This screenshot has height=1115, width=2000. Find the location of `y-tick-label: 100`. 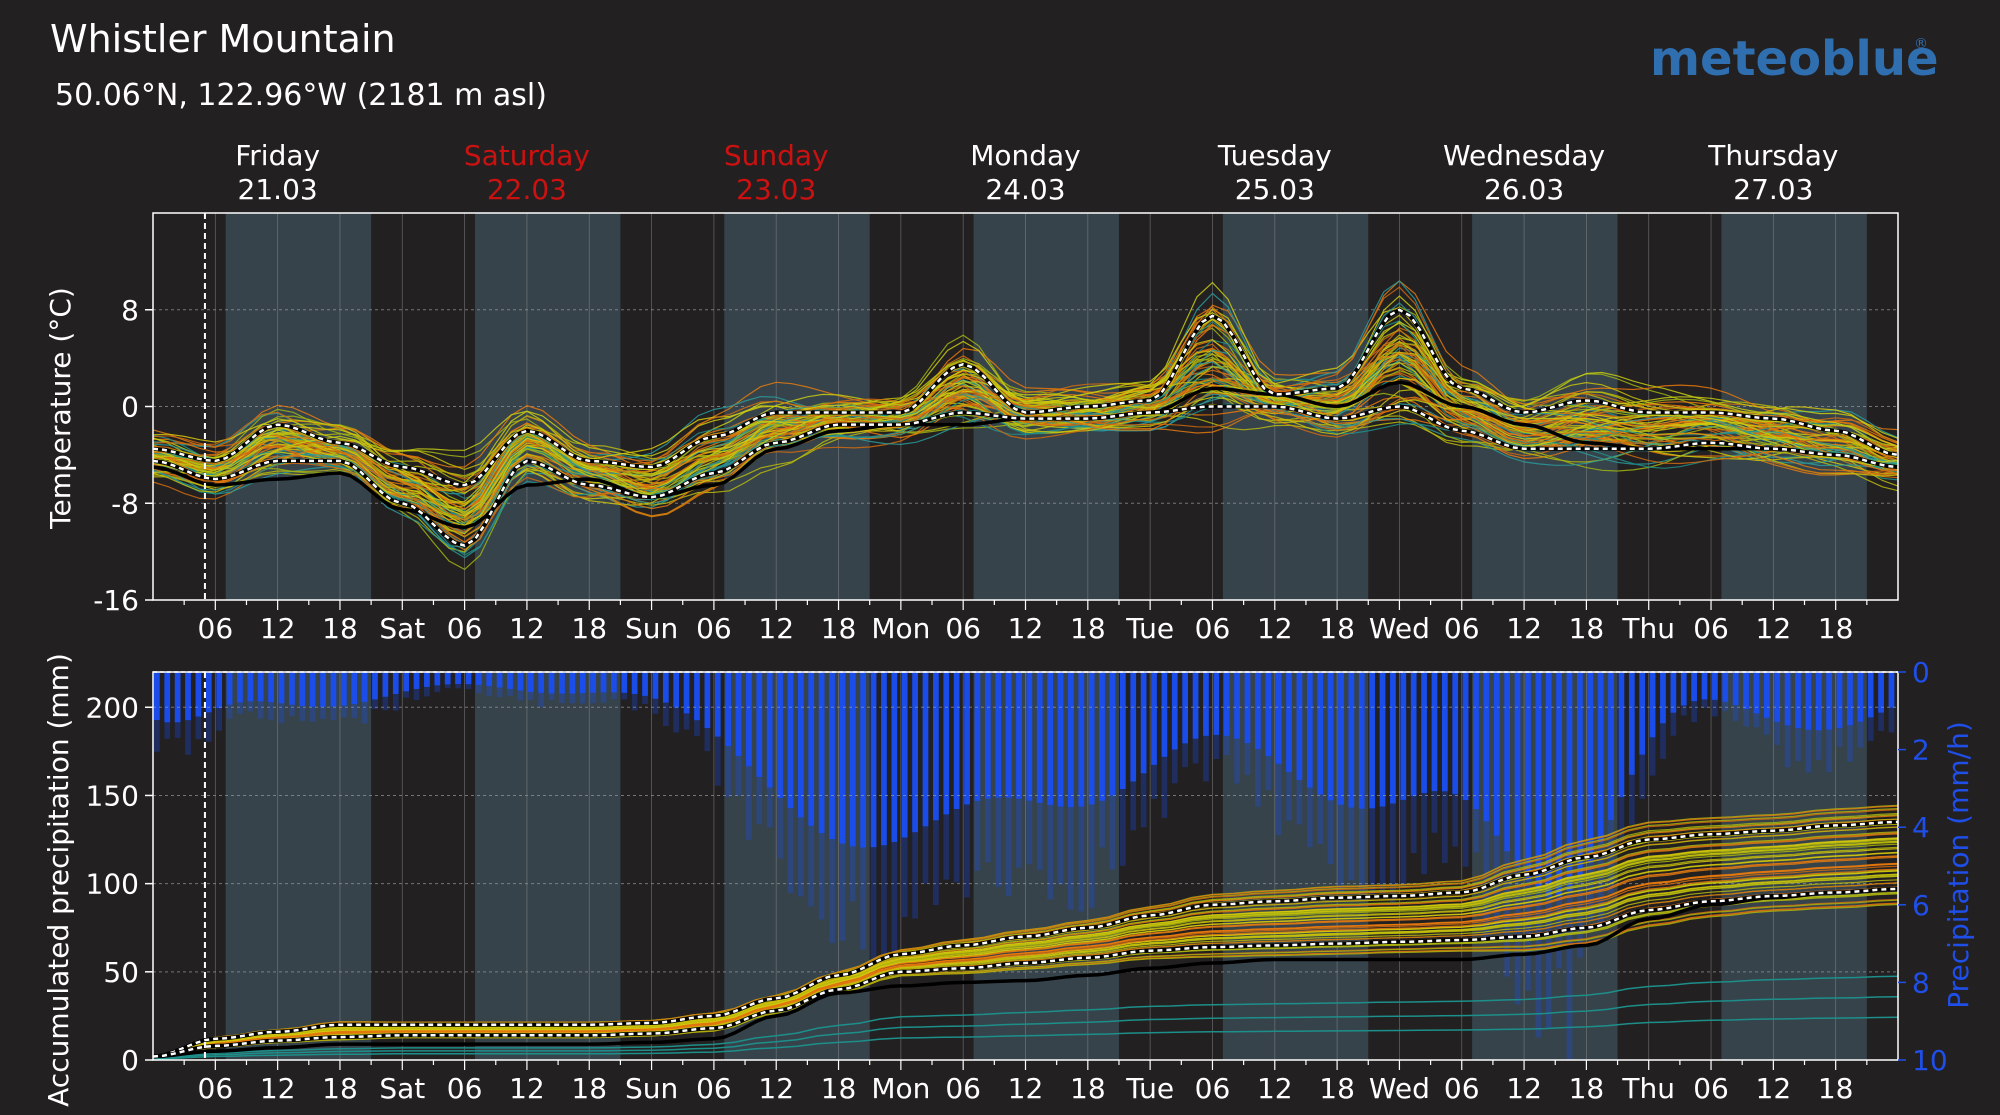

y-tick-label: 100 is located at coordinates (112, 884).